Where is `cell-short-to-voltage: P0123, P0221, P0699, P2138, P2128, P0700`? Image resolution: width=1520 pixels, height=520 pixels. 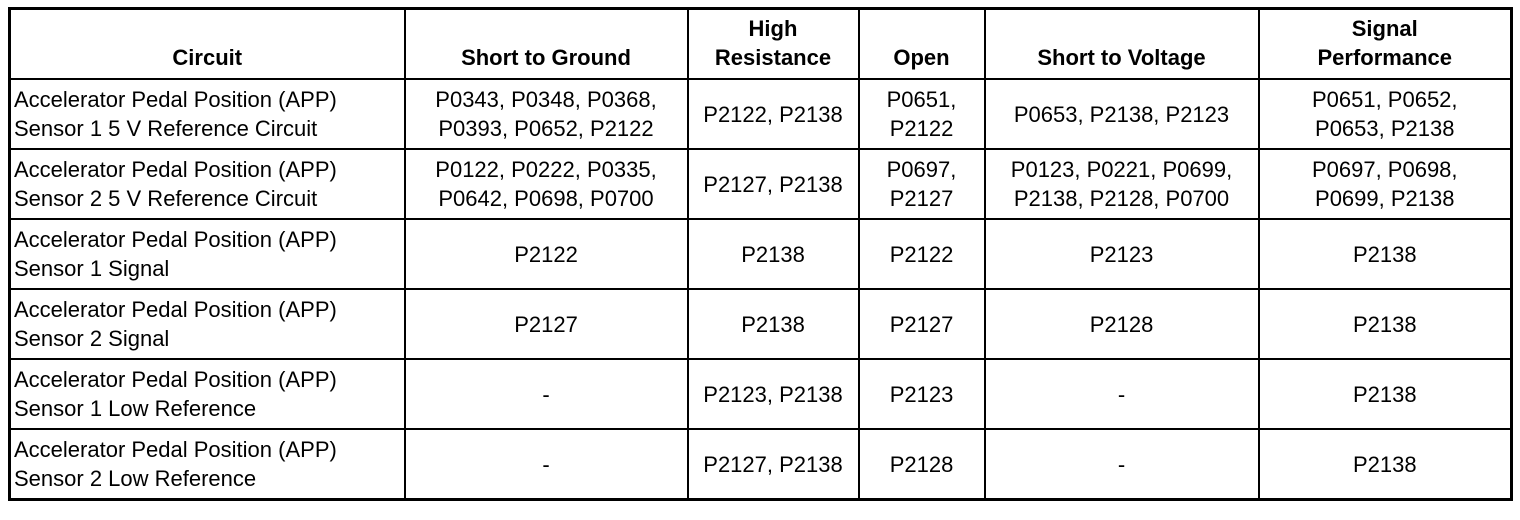 cell-short-to-voltage: P0123, P0221, P0699, P2138, P2128, P0700 is located at coordinates (1121, 184).